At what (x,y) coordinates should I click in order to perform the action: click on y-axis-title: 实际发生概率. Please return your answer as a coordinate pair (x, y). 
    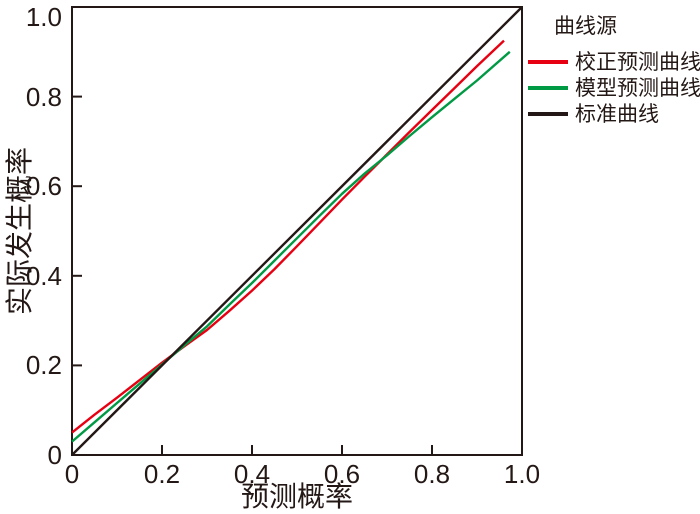
    Looking at the image, I should click on (19, 231).